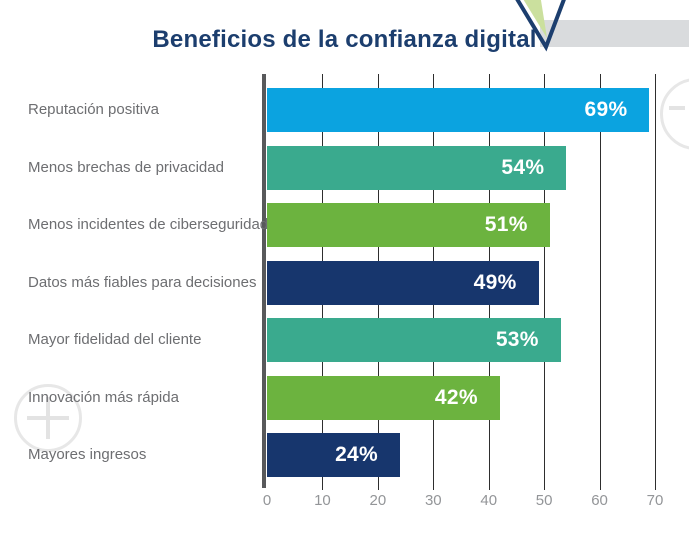  I want to click on plus-icon, so click(48, 418).